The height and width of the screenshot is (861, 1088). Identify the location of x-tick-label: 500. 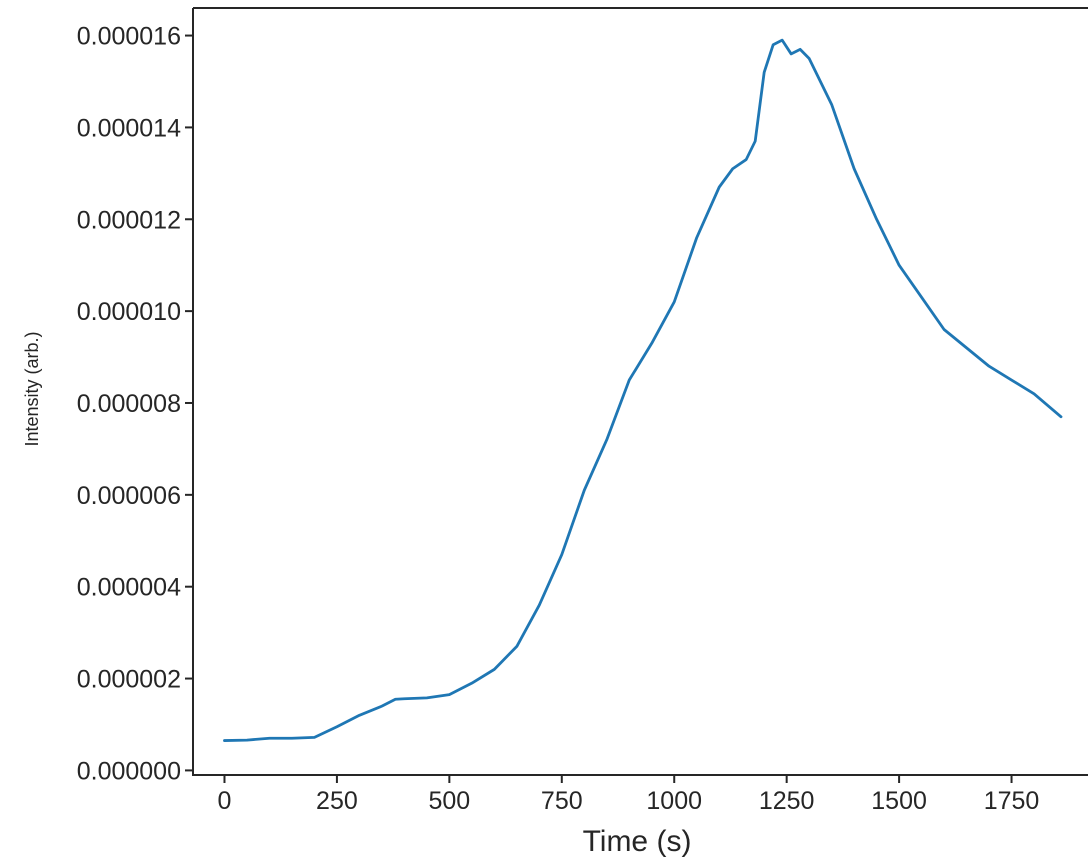
(449, 801).